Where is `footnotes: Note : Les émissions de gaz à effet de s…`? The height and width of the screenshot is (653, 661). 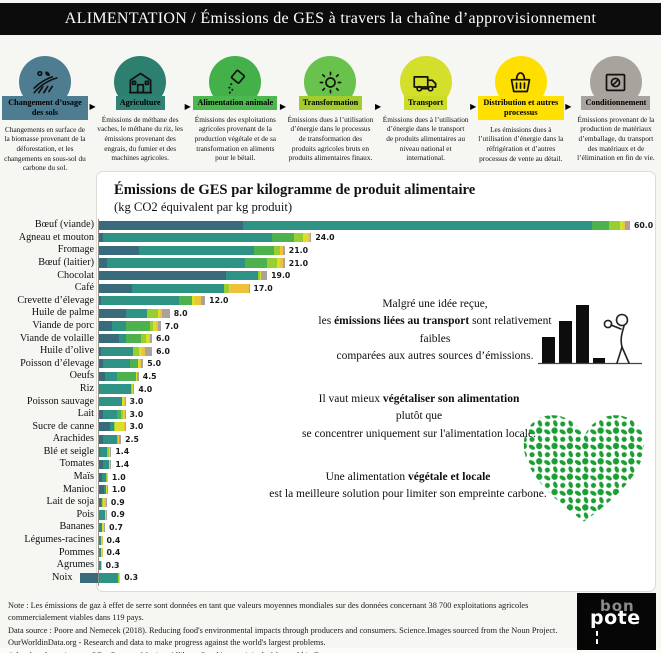
footnotes: Note : Les émissions de gaz à effet de s… is located at coordinates (286, 626).